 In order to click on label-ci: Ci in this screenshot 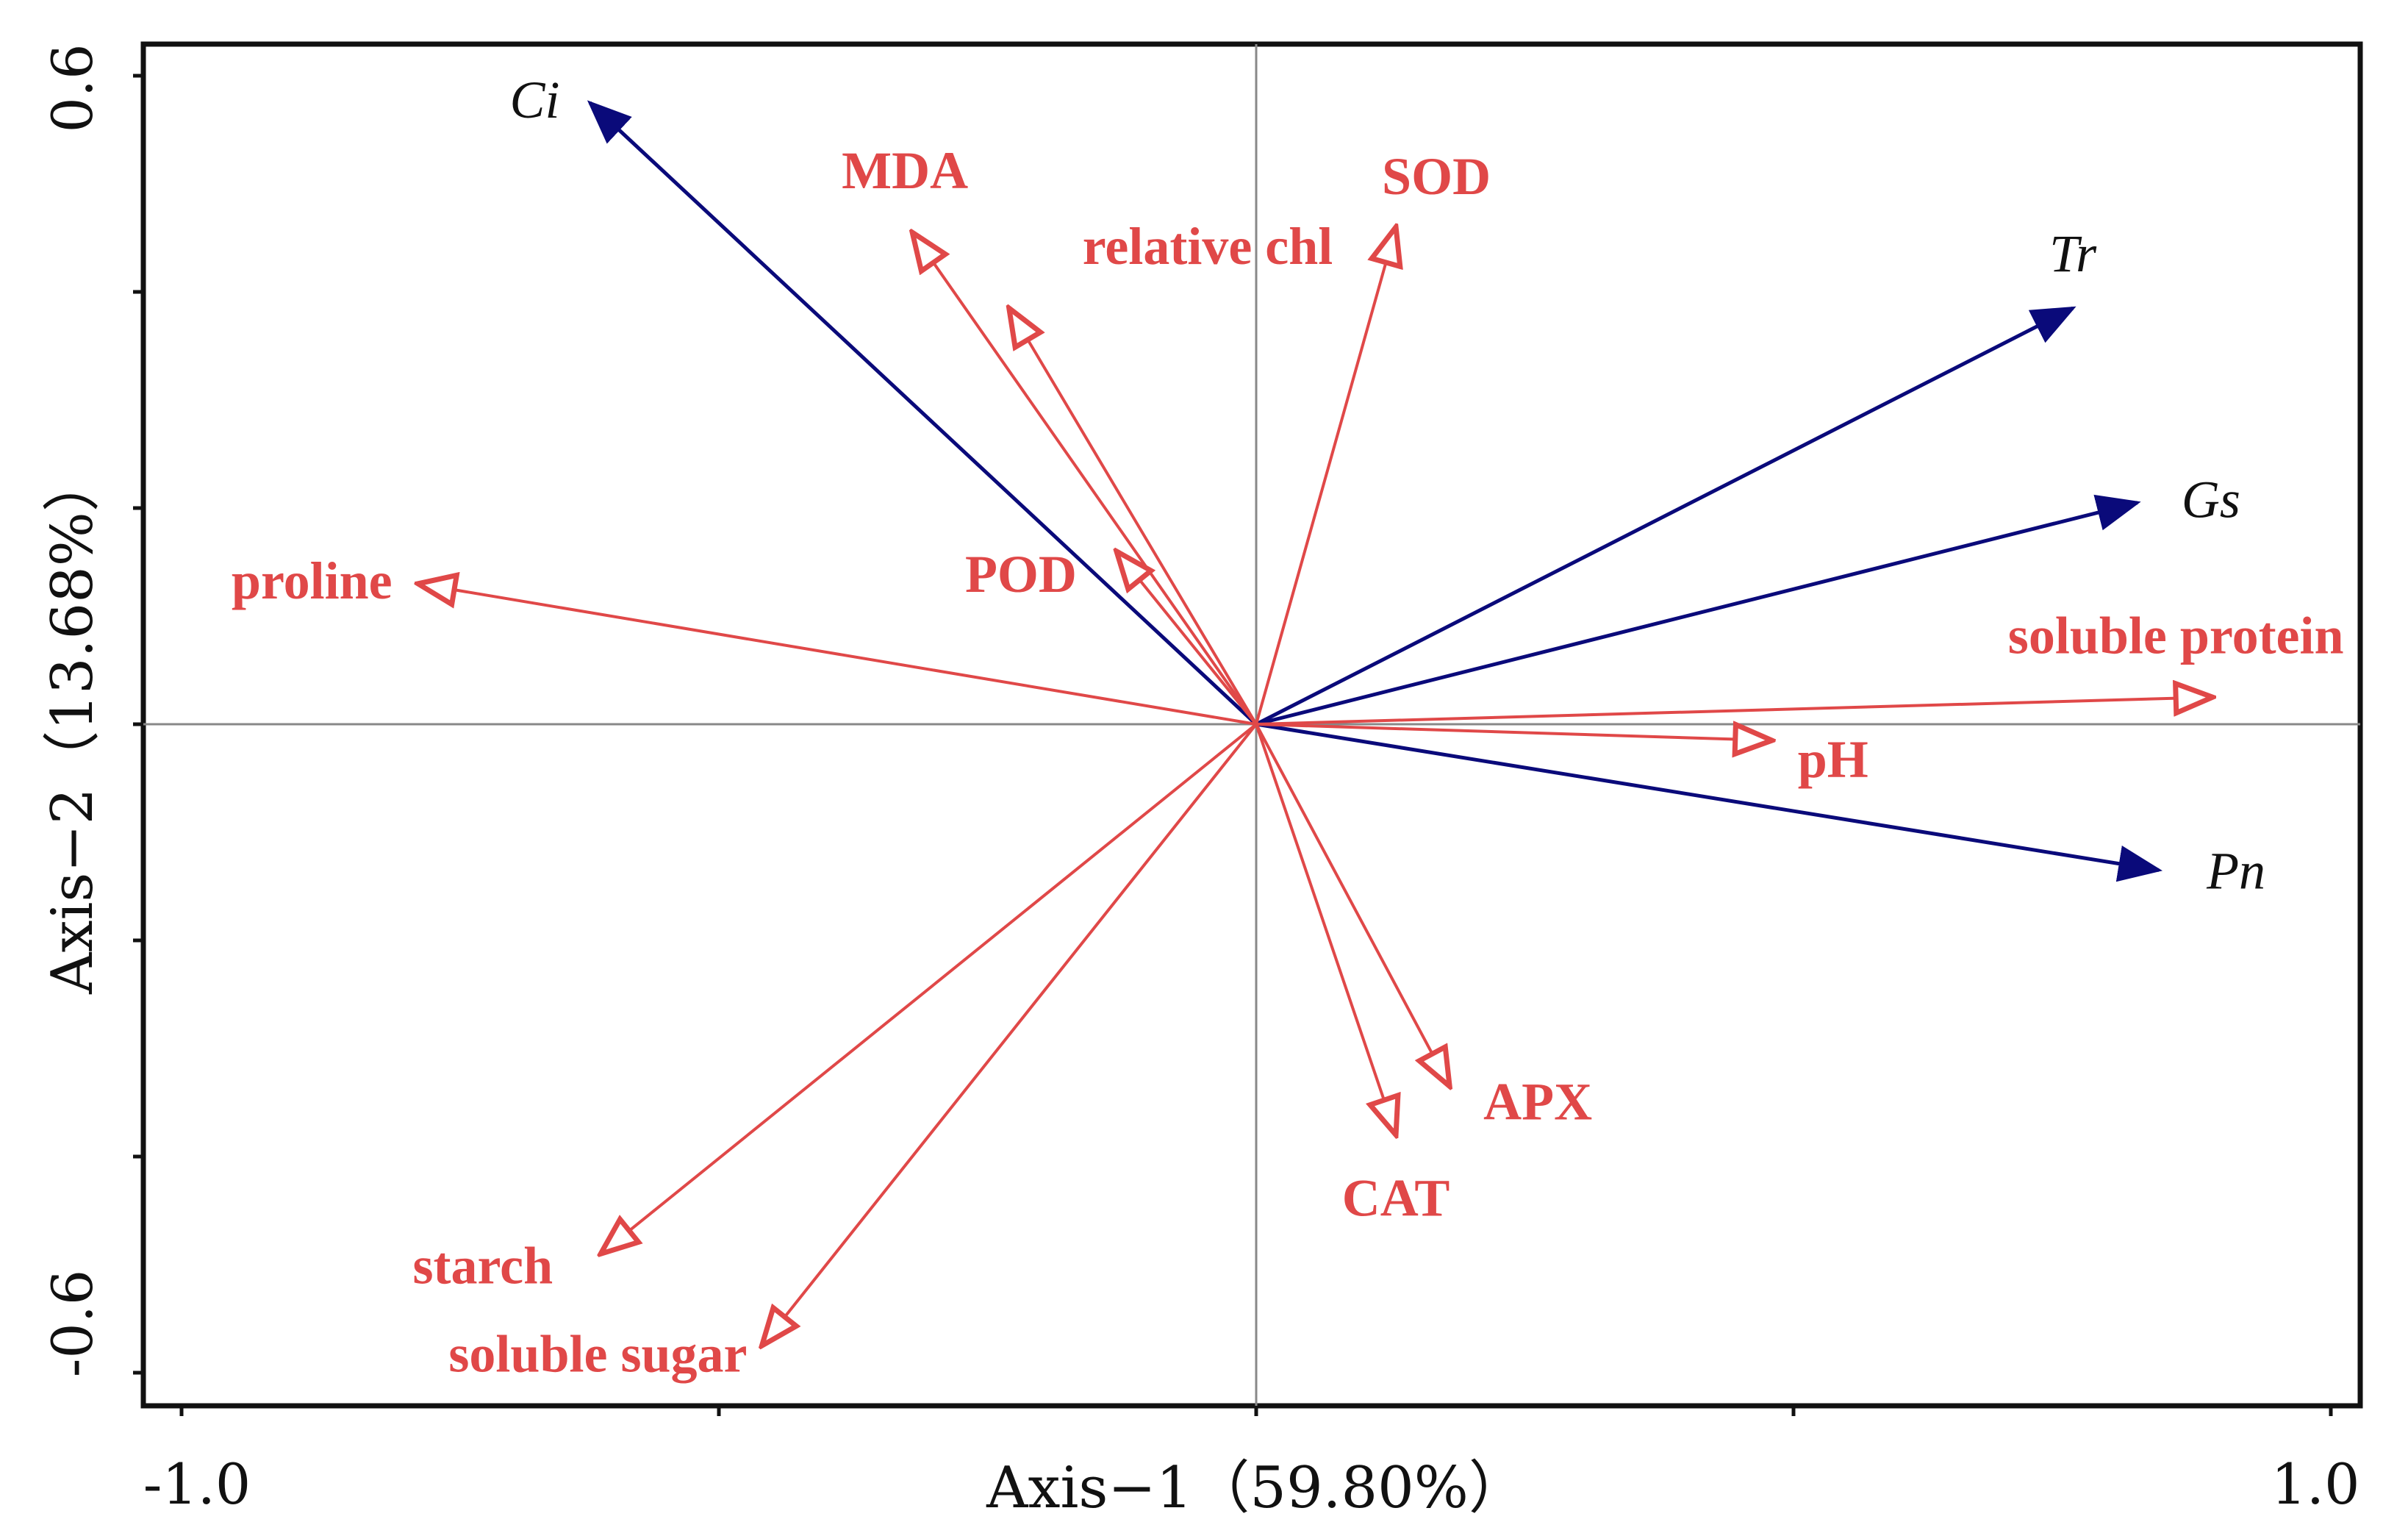, I will do `click(535, 100)`.